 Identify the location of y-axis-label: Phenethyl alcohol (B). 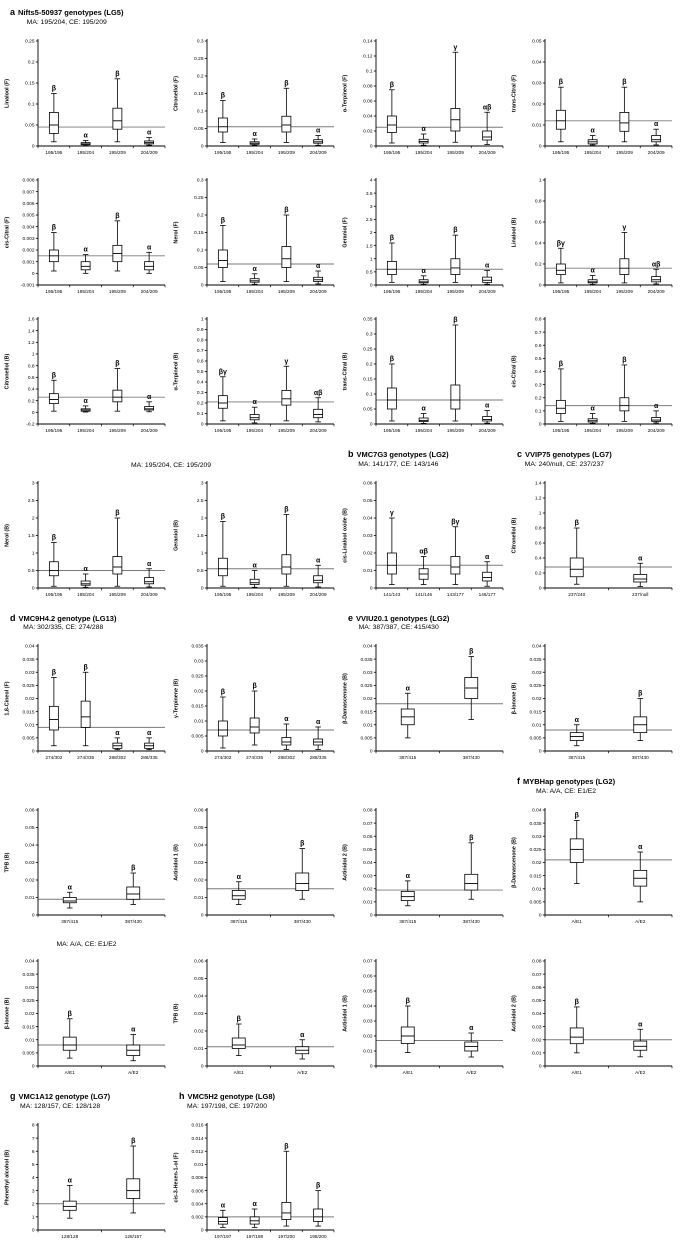
(8, 1177).